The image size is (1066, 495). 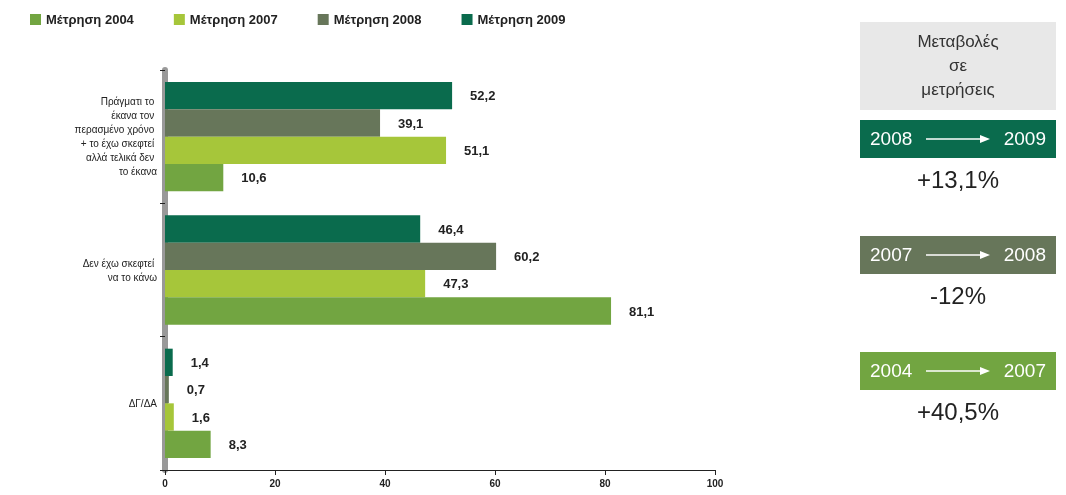 What do you see at coordinates (233, 19) in the screenshot?
I see `legend-label: Μέτρηση 2007` at bounding box center [233, 19].